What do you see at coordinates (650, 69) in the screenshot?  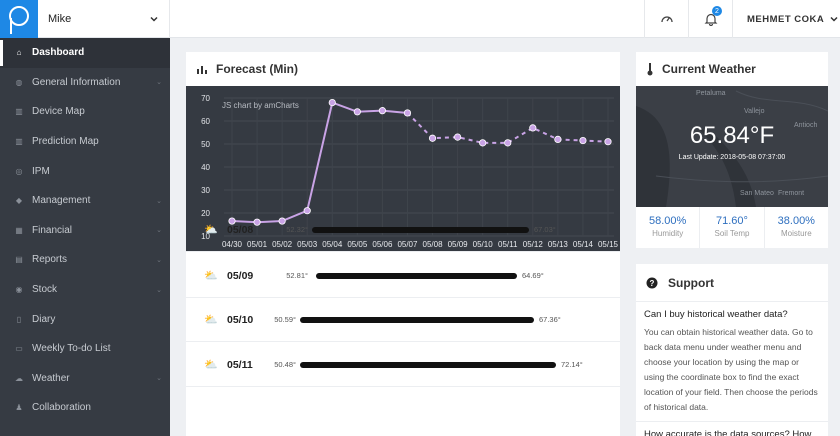 I see `thermometer-icon` at bounding box center [650, 69].